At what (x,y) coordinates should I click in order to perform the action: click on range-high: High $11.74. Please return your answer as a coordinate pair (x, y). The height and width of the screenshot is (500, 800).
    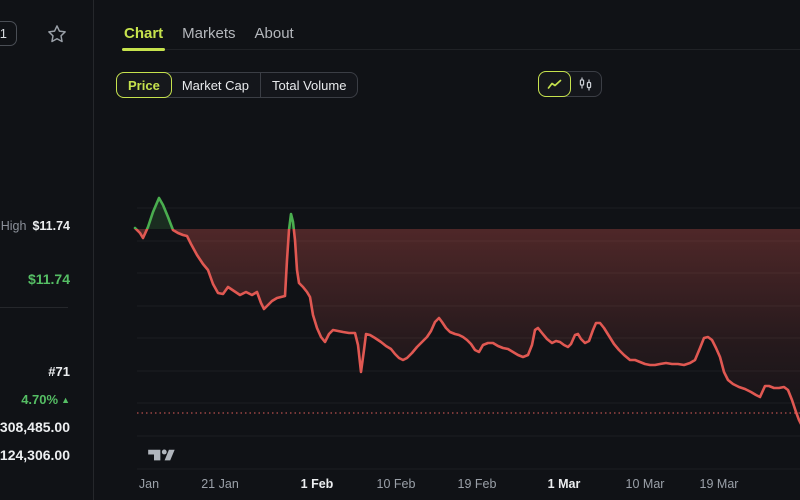
    Looking at the image, I should click on (35, 226).